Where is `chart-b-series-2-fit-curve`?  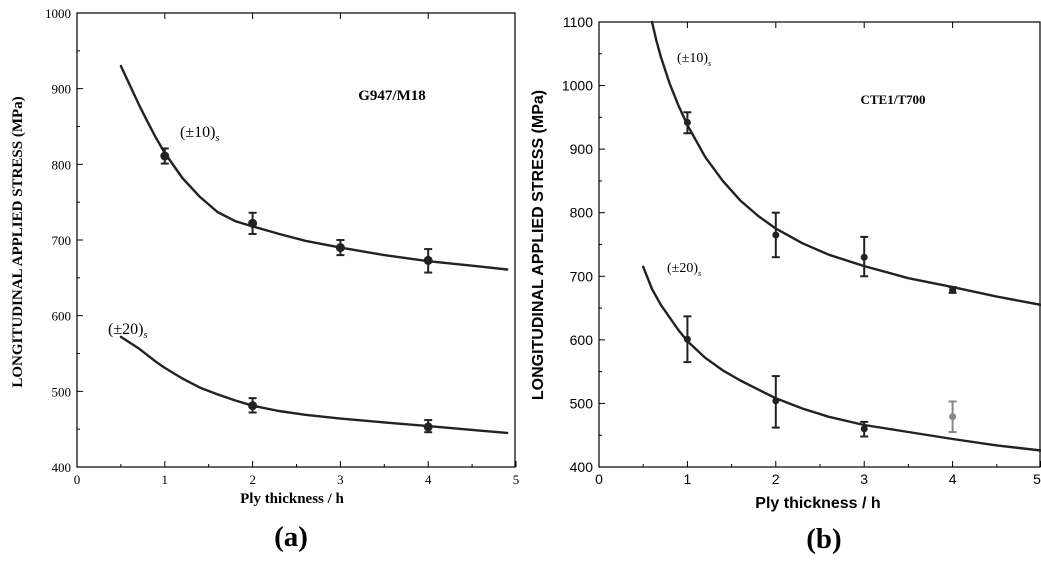 chart-b-series-2-fit-curve is located at coordinates (841, 358).